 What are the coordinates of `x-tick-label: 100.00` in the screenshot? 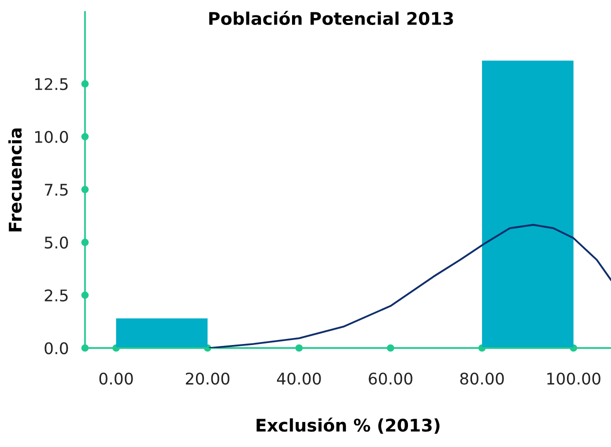 It's located at (573, 378).